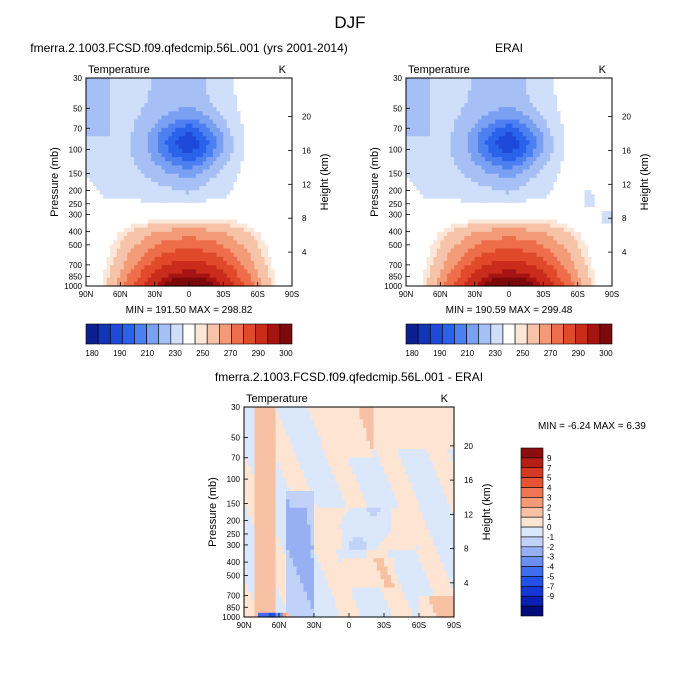 The image size is (700, 700). Describe the element at coordinates (189, 294) in the screenshot. I see `x-tick-label: 0` at that location.